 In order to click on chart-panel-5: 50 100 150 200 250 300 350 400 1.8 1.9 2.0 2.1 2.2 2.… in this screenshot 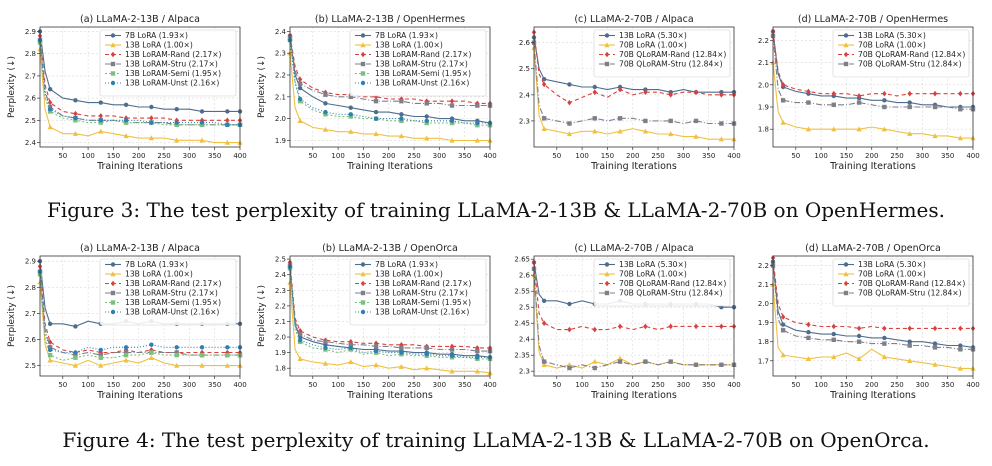, I will do `click(377, 322)`.